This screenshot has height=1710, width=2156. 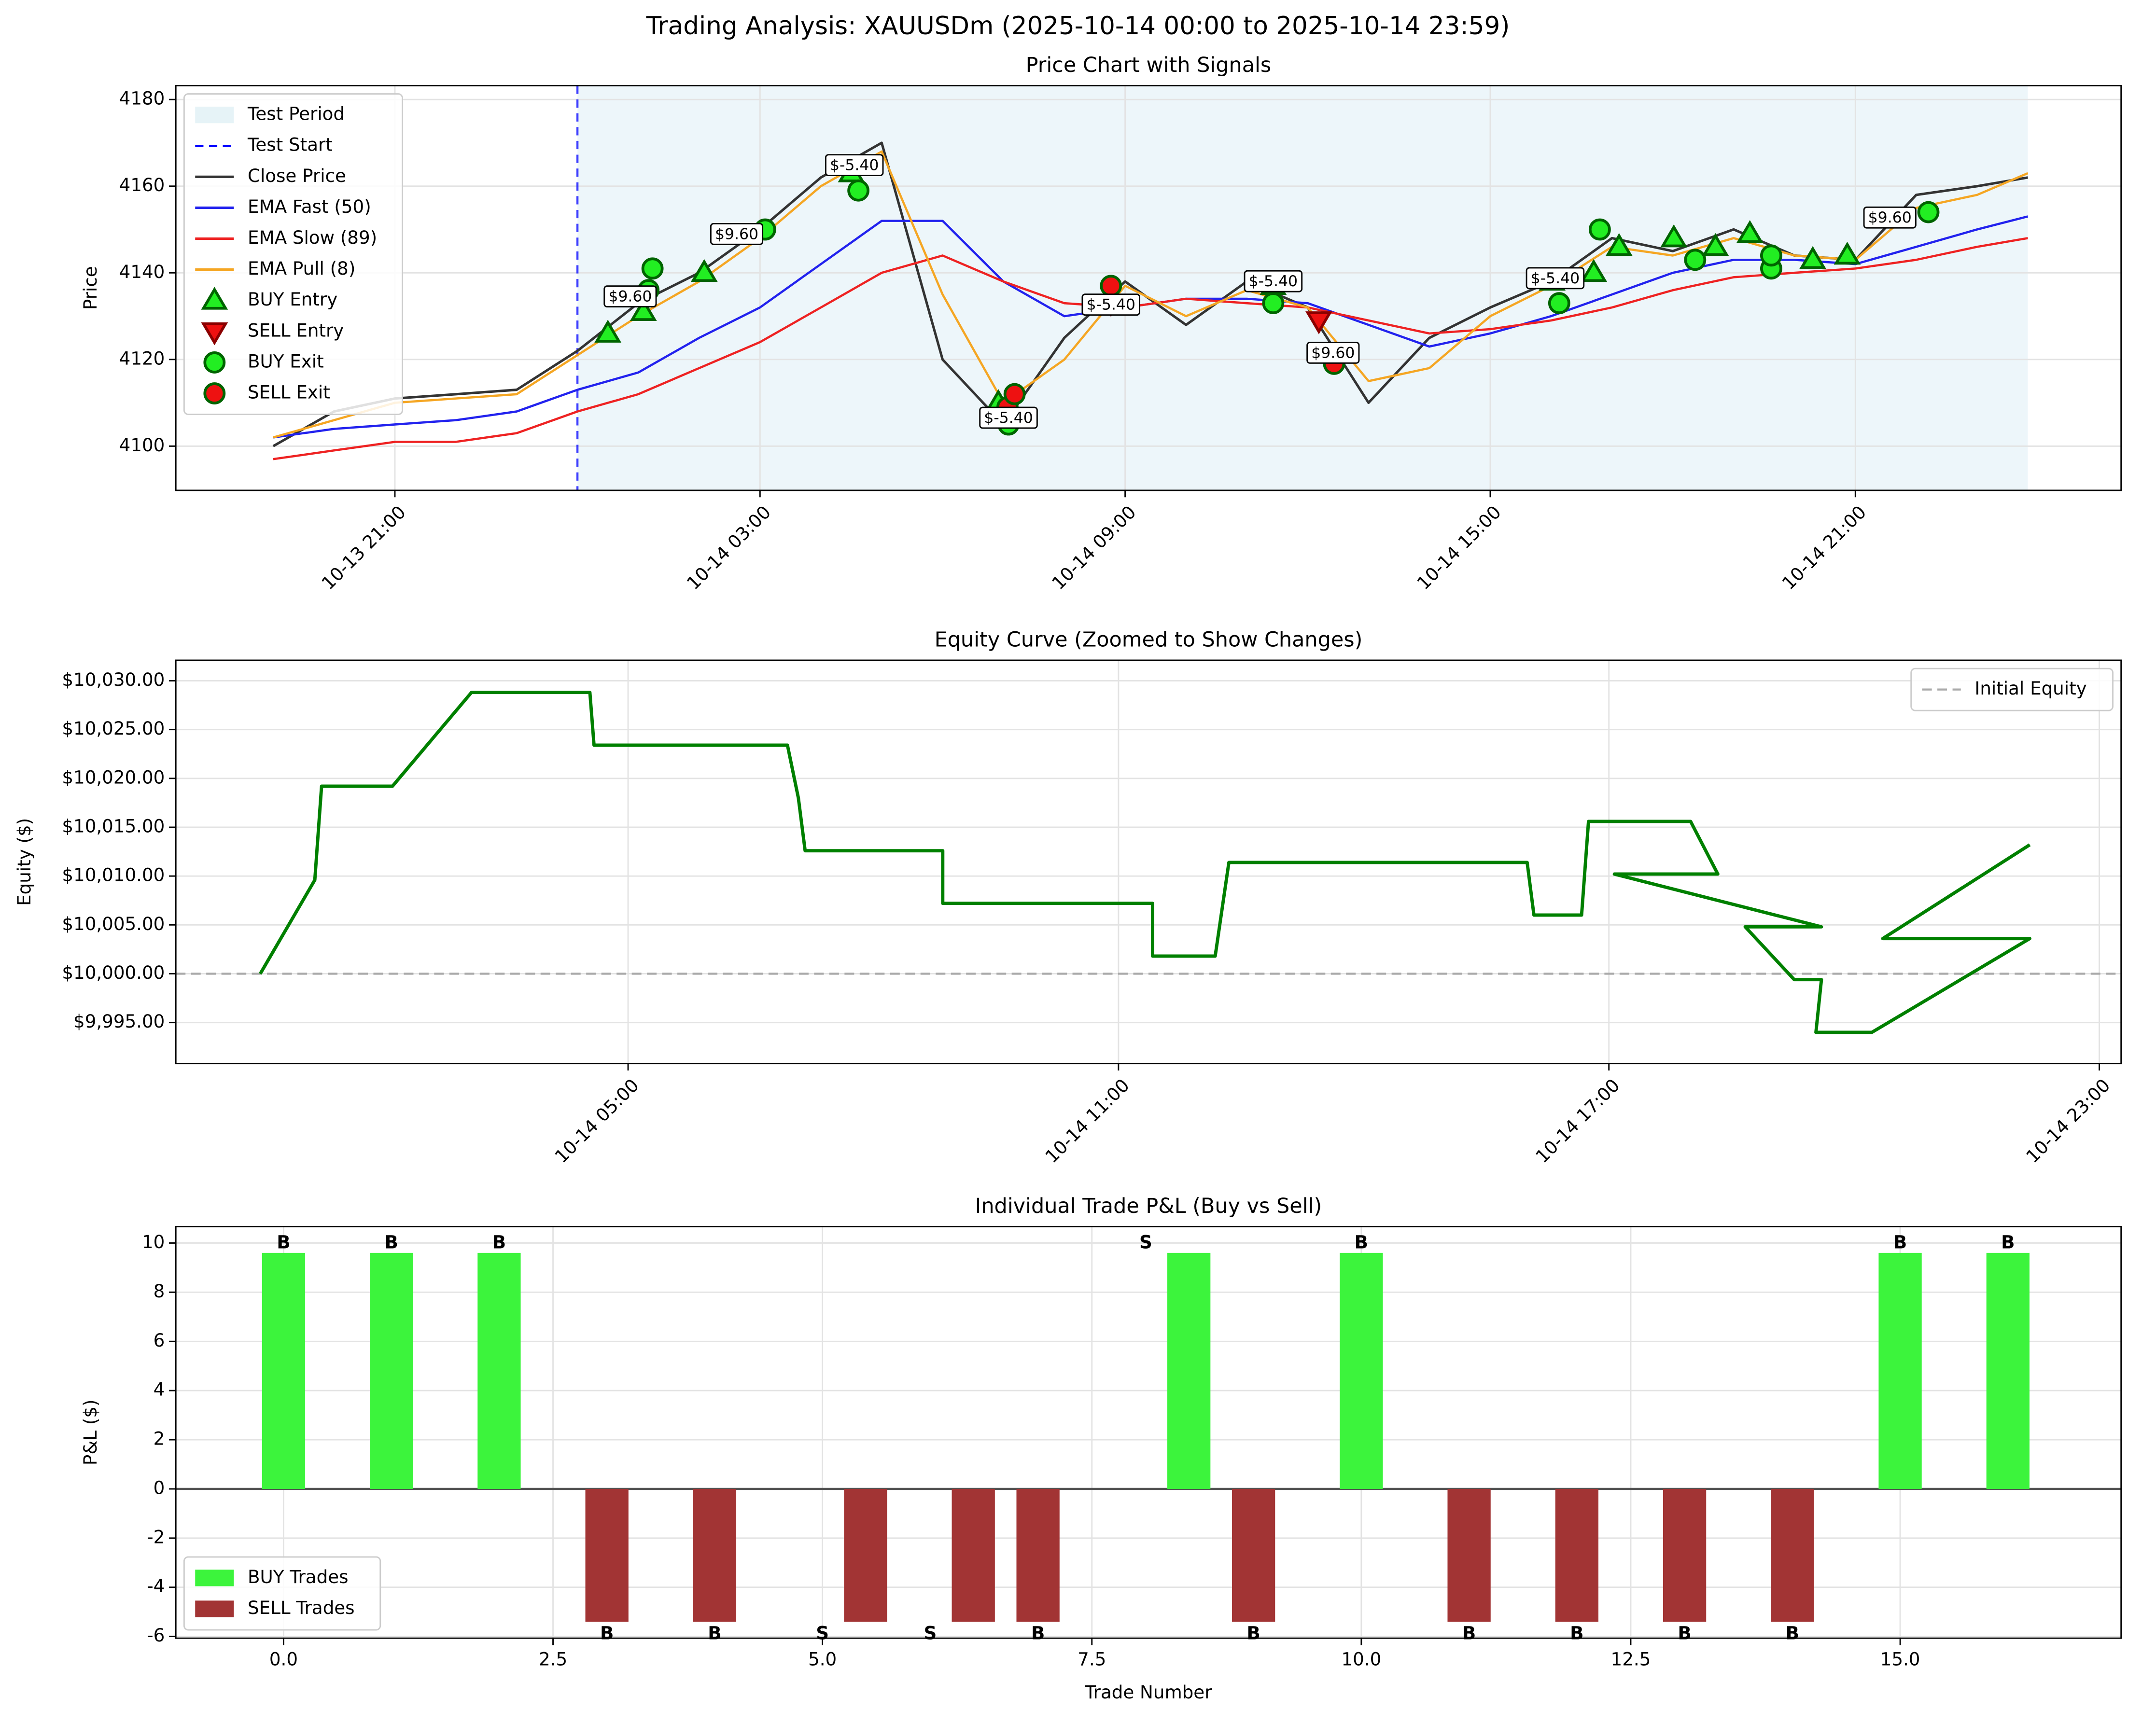 What do you see at coordinates (156, 1536) in the screenshot?
I see `y-tick-label: -2` at bounding box center [156, 1536].